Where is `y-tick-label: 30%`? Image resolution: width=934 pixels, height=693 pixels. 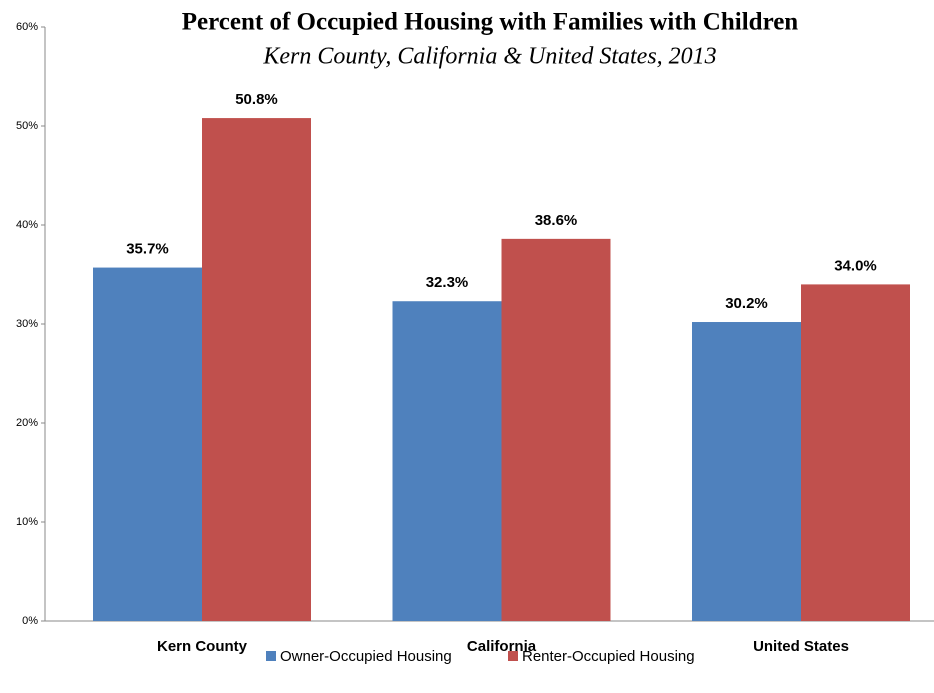
y-tick-label: 30% is located at coordinates (27, 324).